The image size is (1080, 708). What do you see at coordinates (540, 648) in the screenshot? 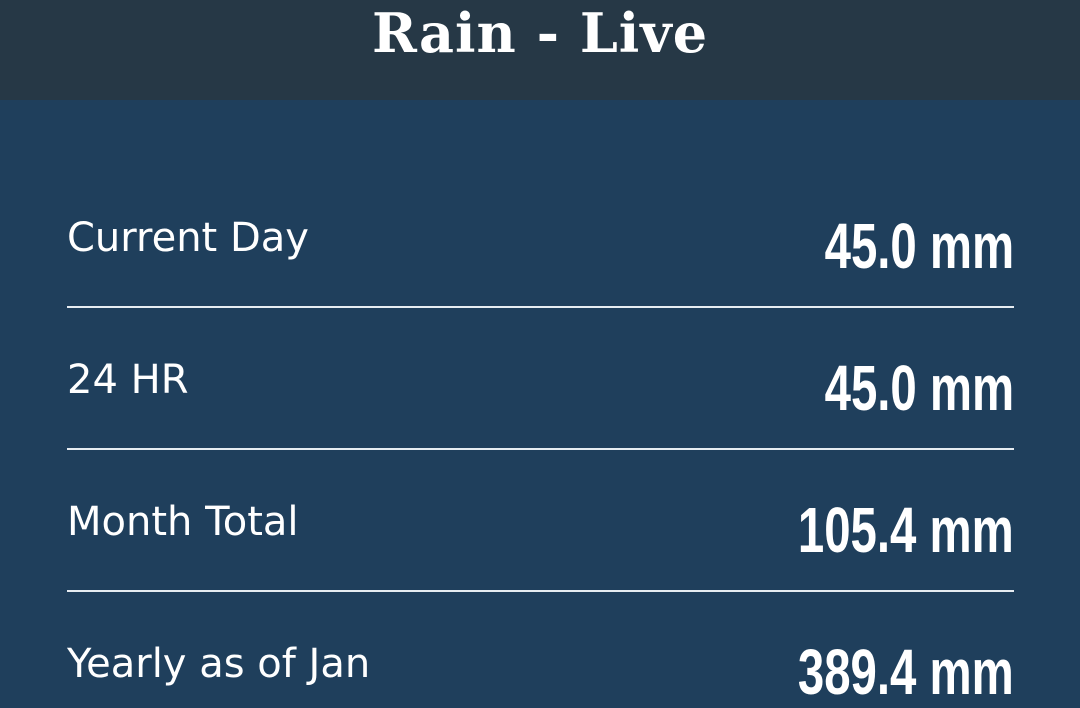
I see `stat-row-yearly: Yearly as of Jan 389.4 mm` at bounding box center [540, 648].